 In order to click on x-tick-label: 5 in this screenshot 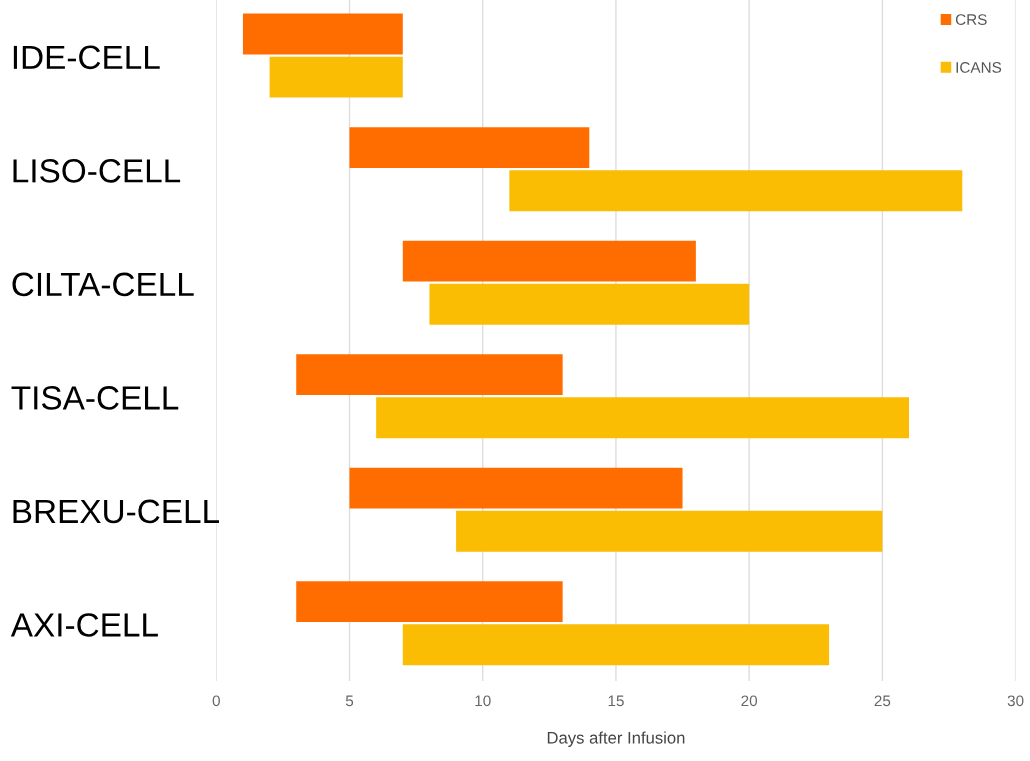, I will do `click(349, 701)`.